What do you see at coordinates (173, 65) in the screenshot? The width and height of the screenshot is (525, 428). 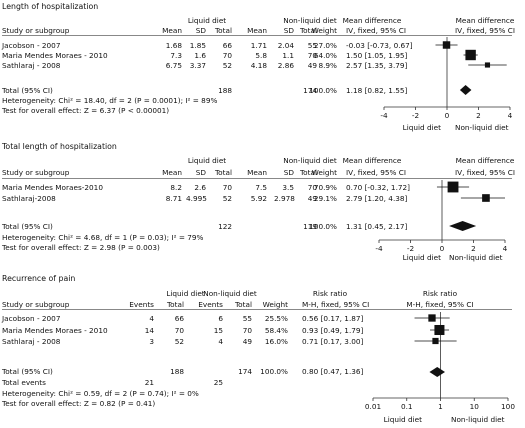 I see `mean1: 6.75` at bounding box center [173, 65].